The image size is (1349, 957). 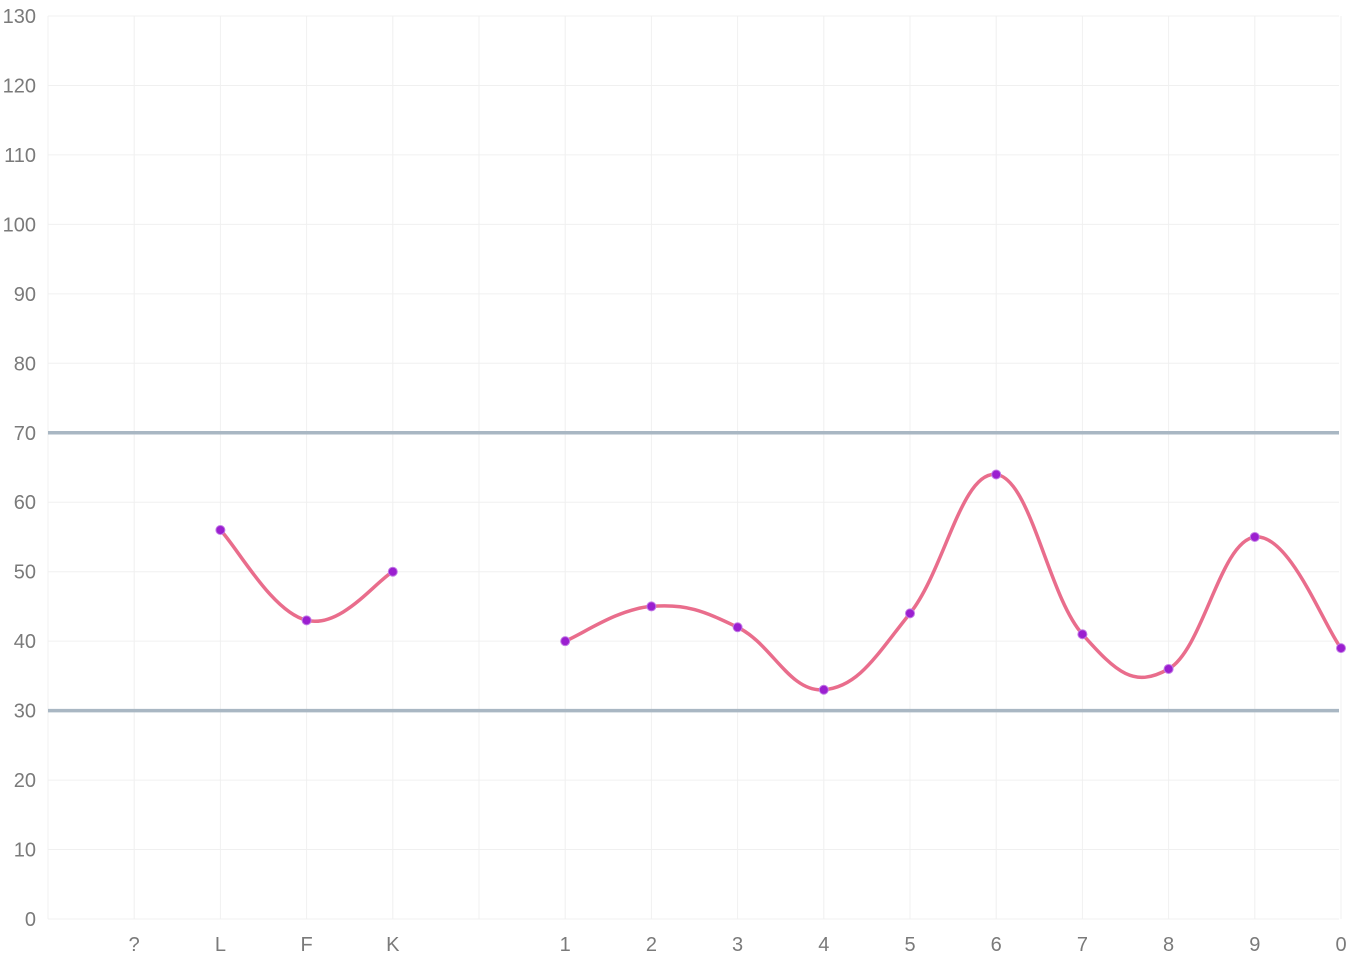 I want to click on y-tick-label: 30, so click(x=25, y=712).